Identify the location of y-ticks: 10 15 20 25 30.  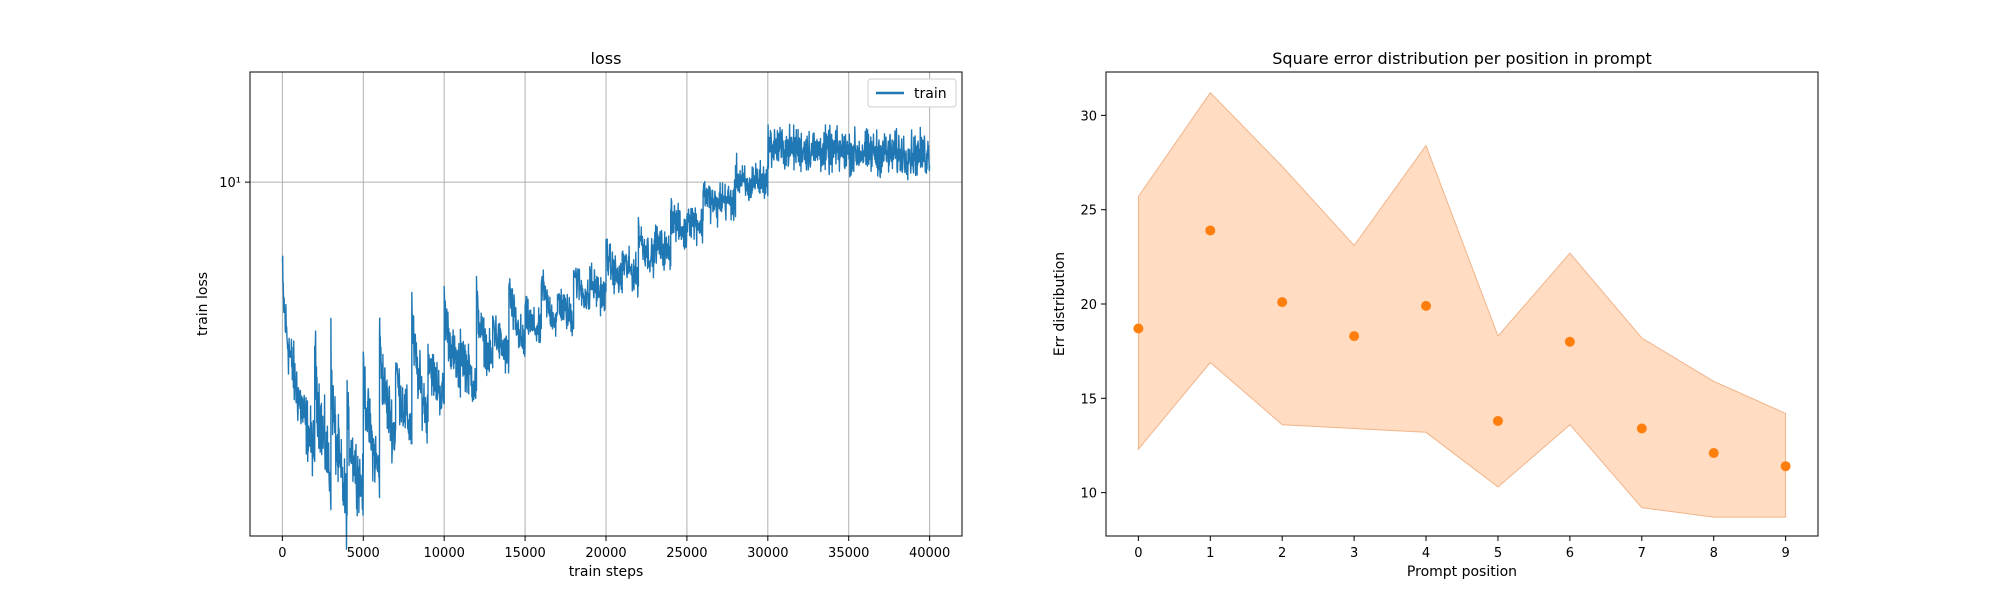
(1093, 305).